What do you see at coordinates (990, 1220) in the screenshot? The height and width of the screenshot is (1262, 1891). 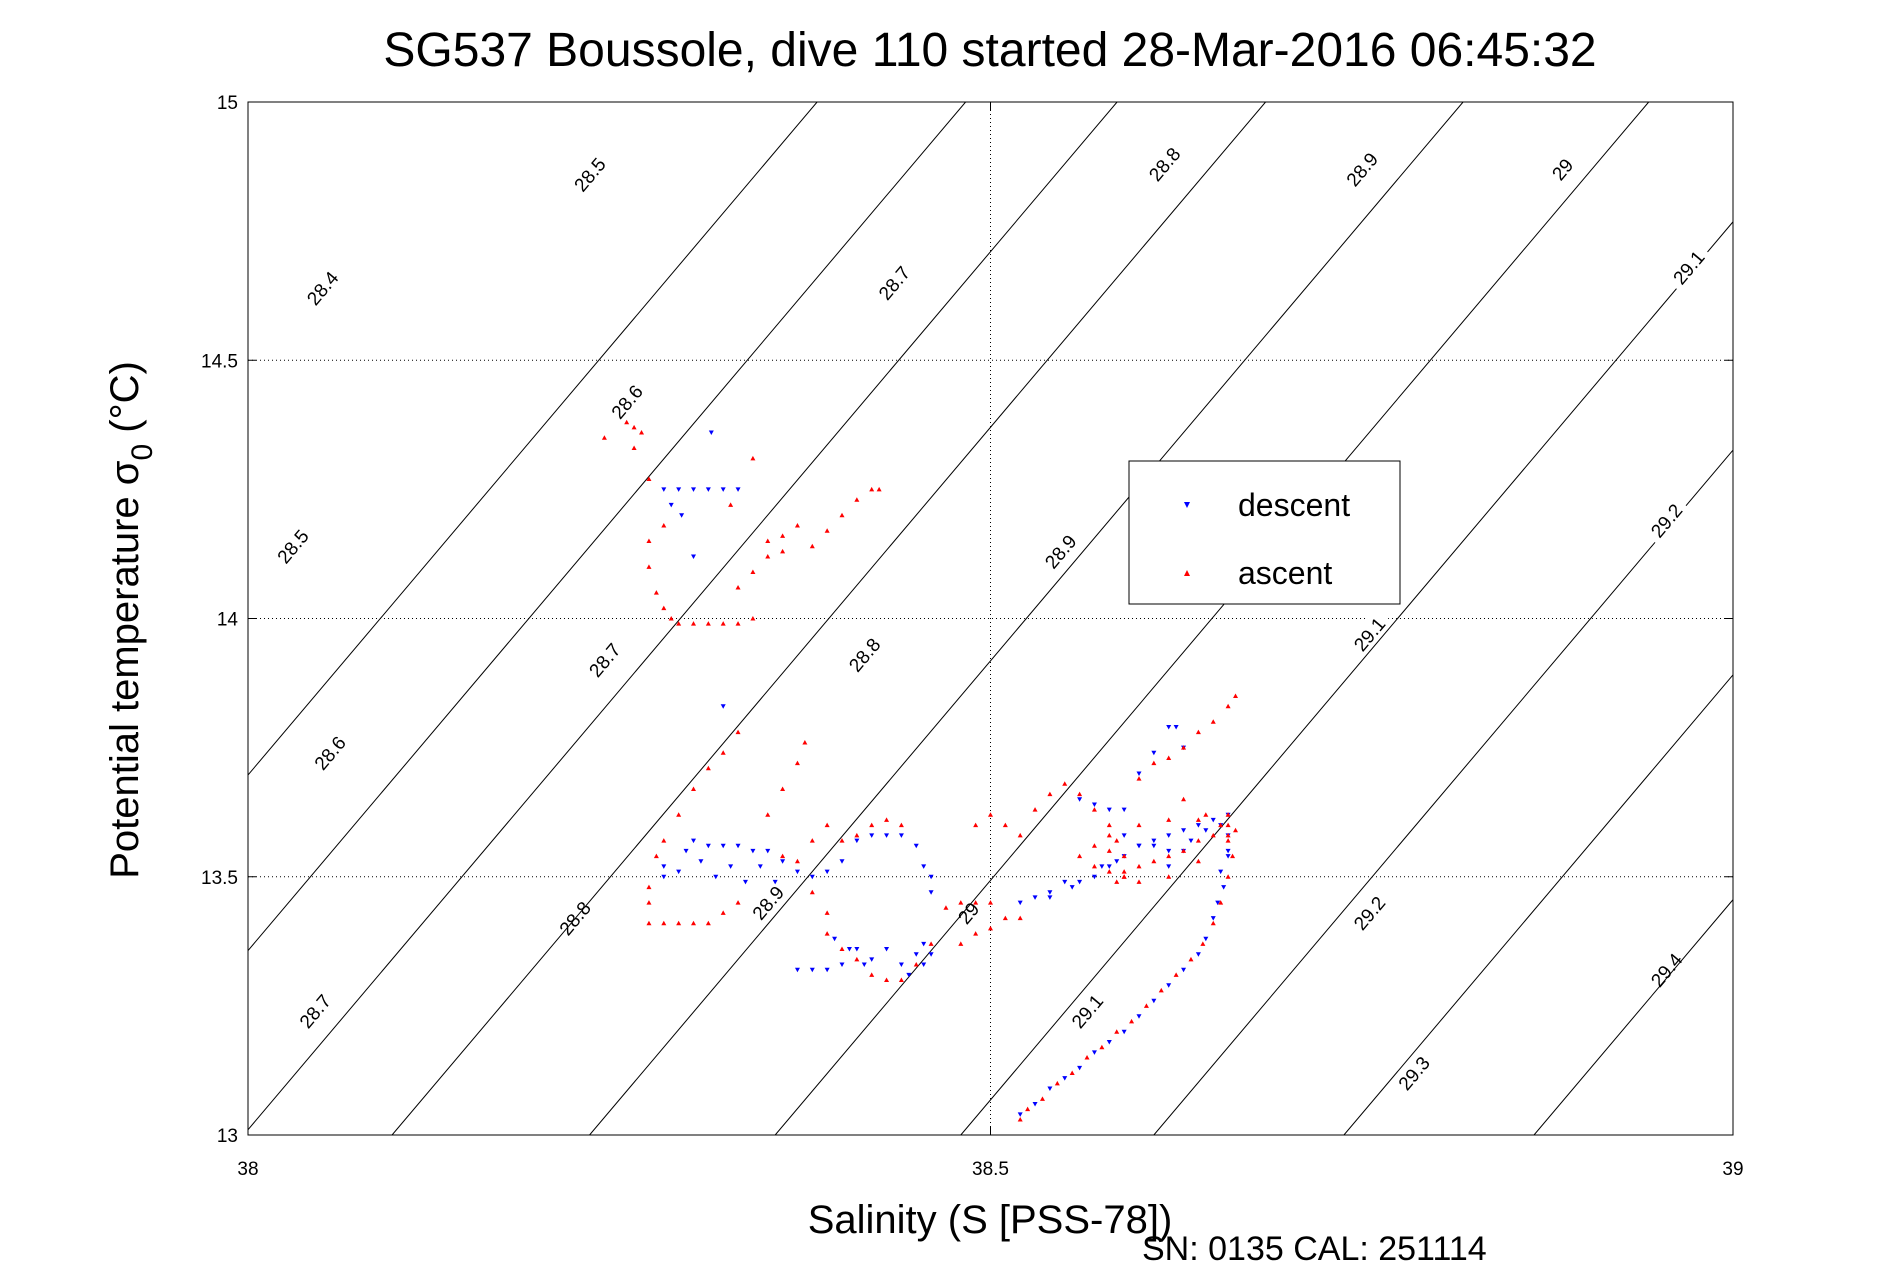 I see `x-axis-label: Salinity (S [PSS-78])` at bounding box center [990, 1220].